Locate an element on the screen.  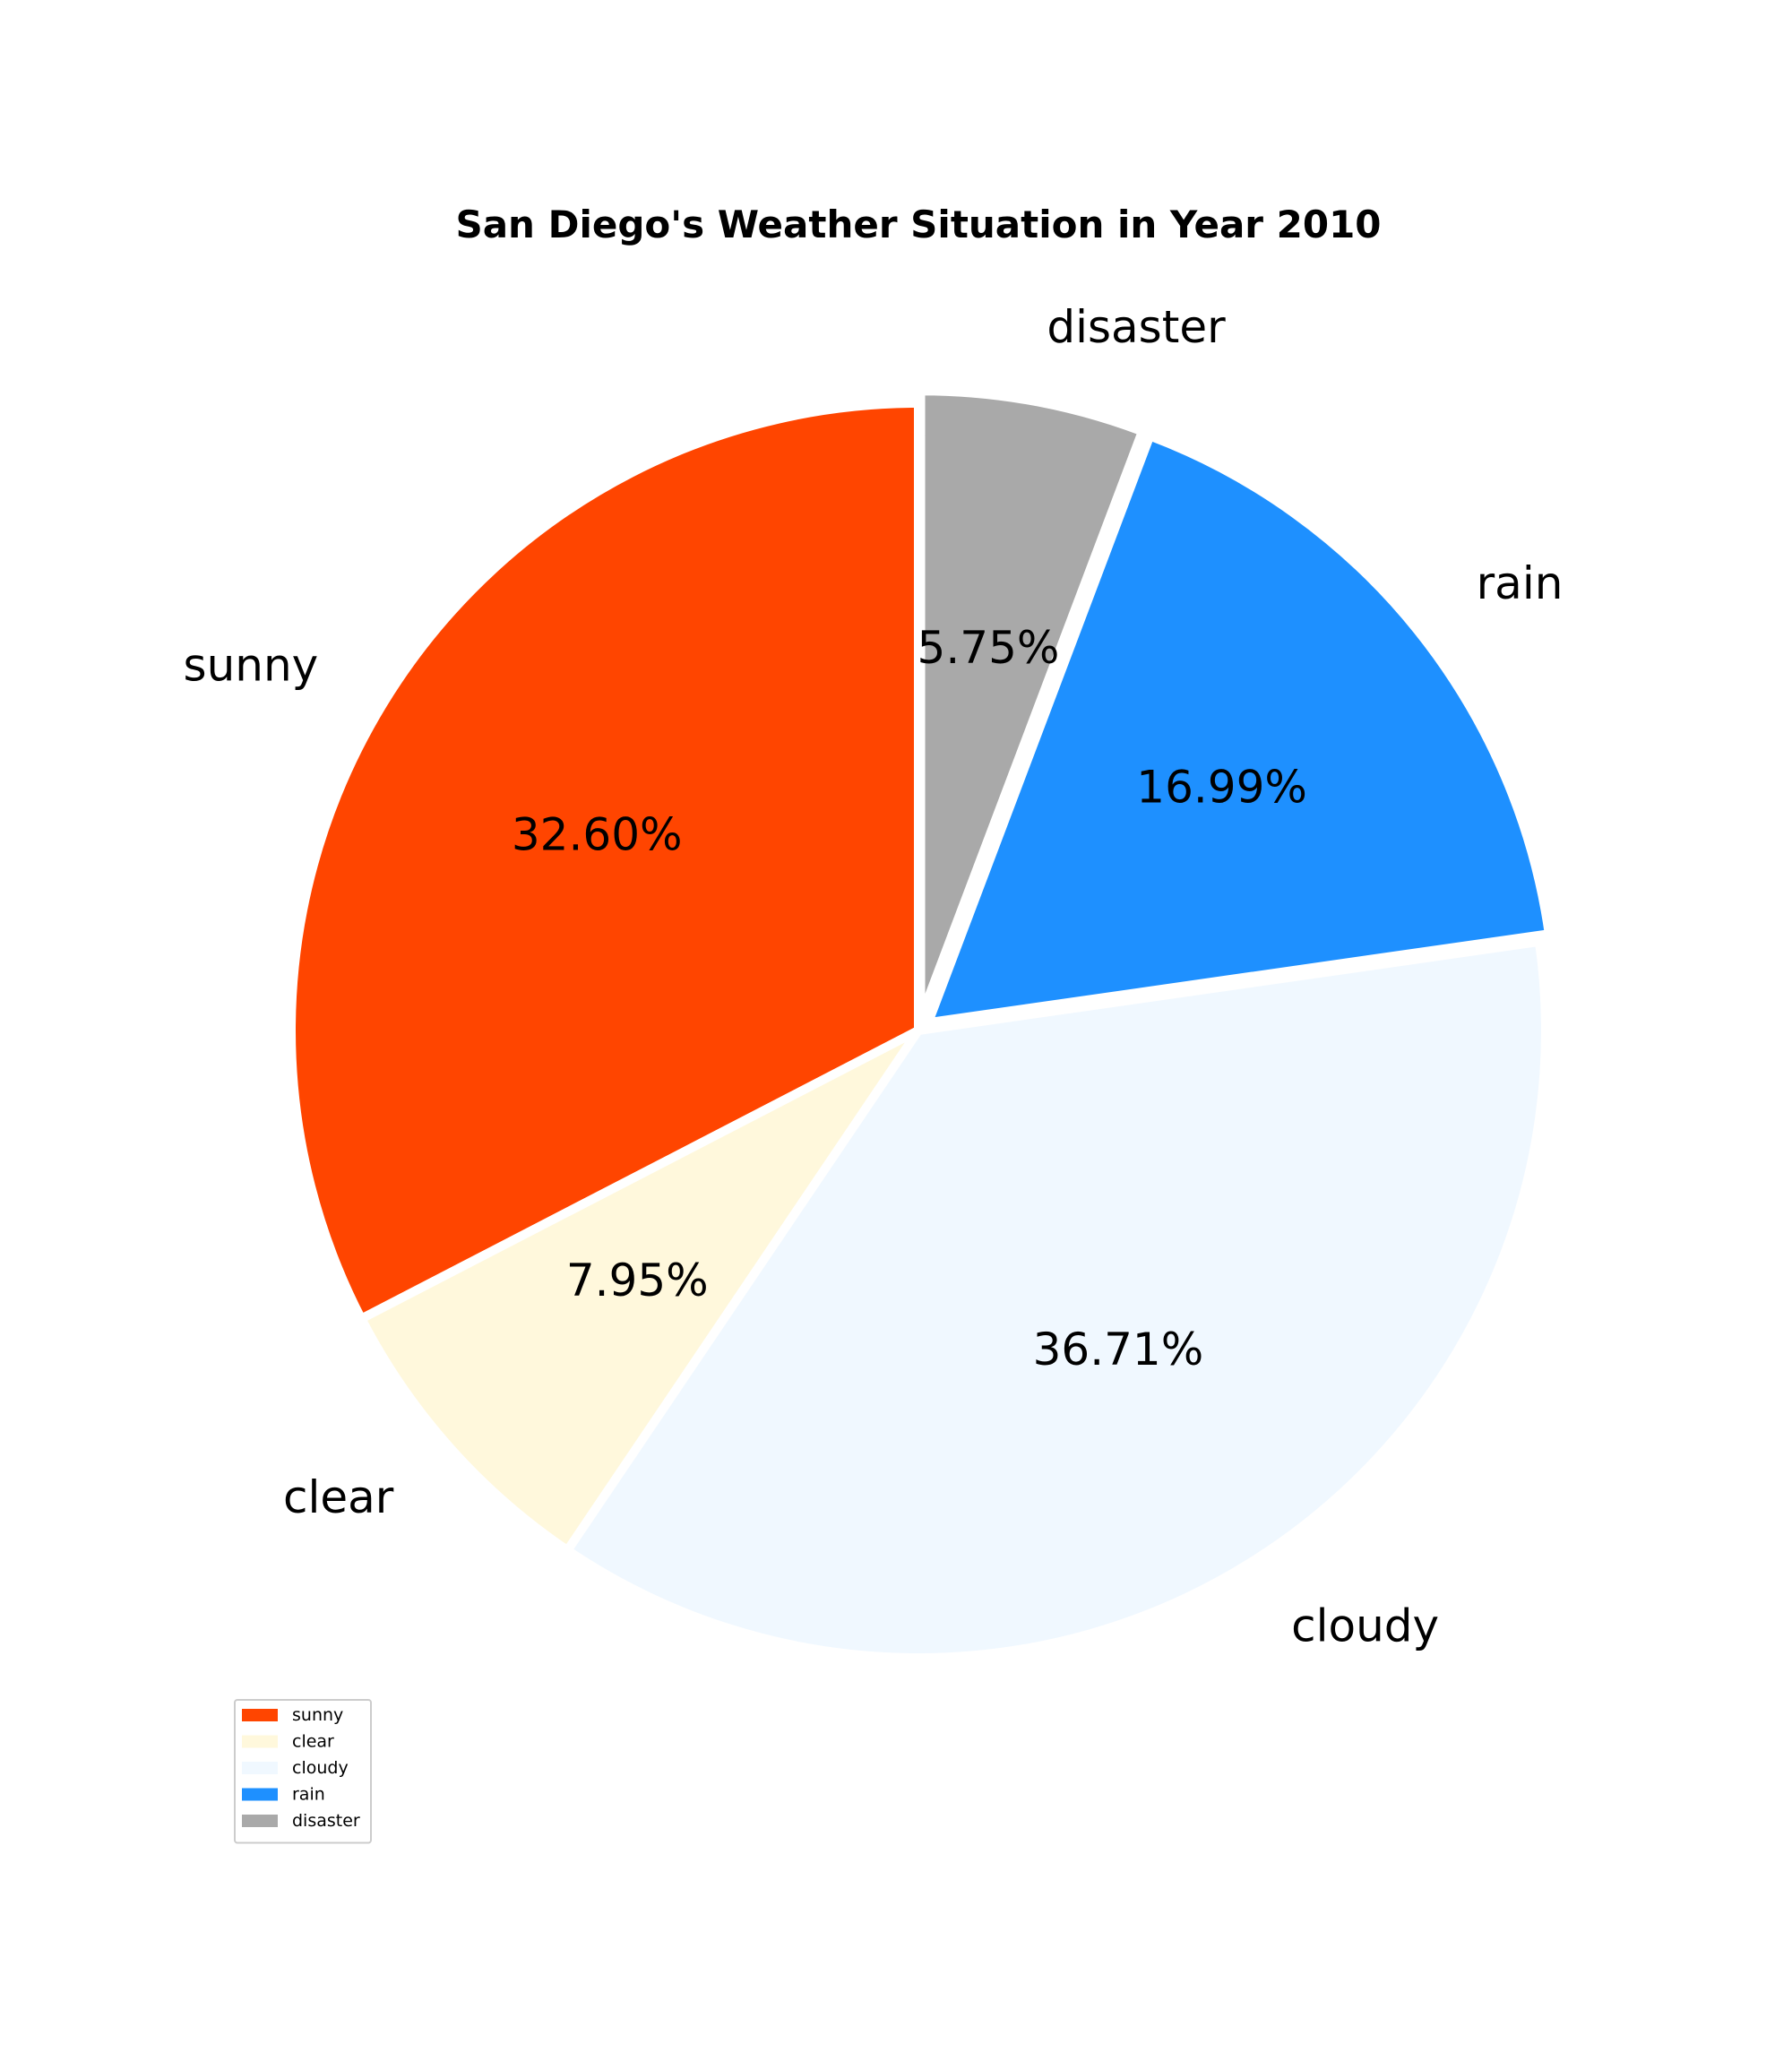
legend-swatch-disaster is located at coordinates (260, 1821).